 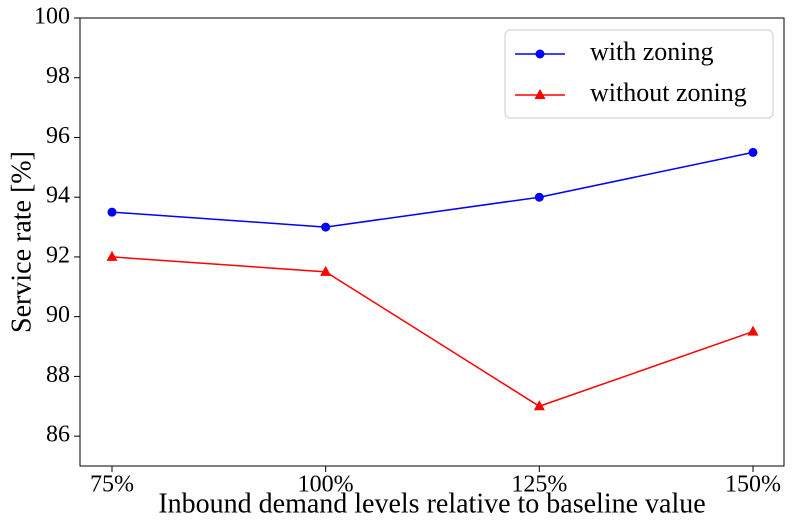 I want to click on y-axis-label: Service rate [%], so click(x=21, y=242).